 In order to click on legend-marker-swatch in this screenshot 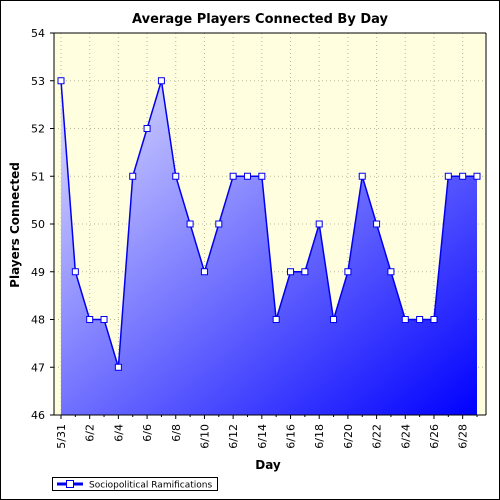, I will do `click(70, 484)`.